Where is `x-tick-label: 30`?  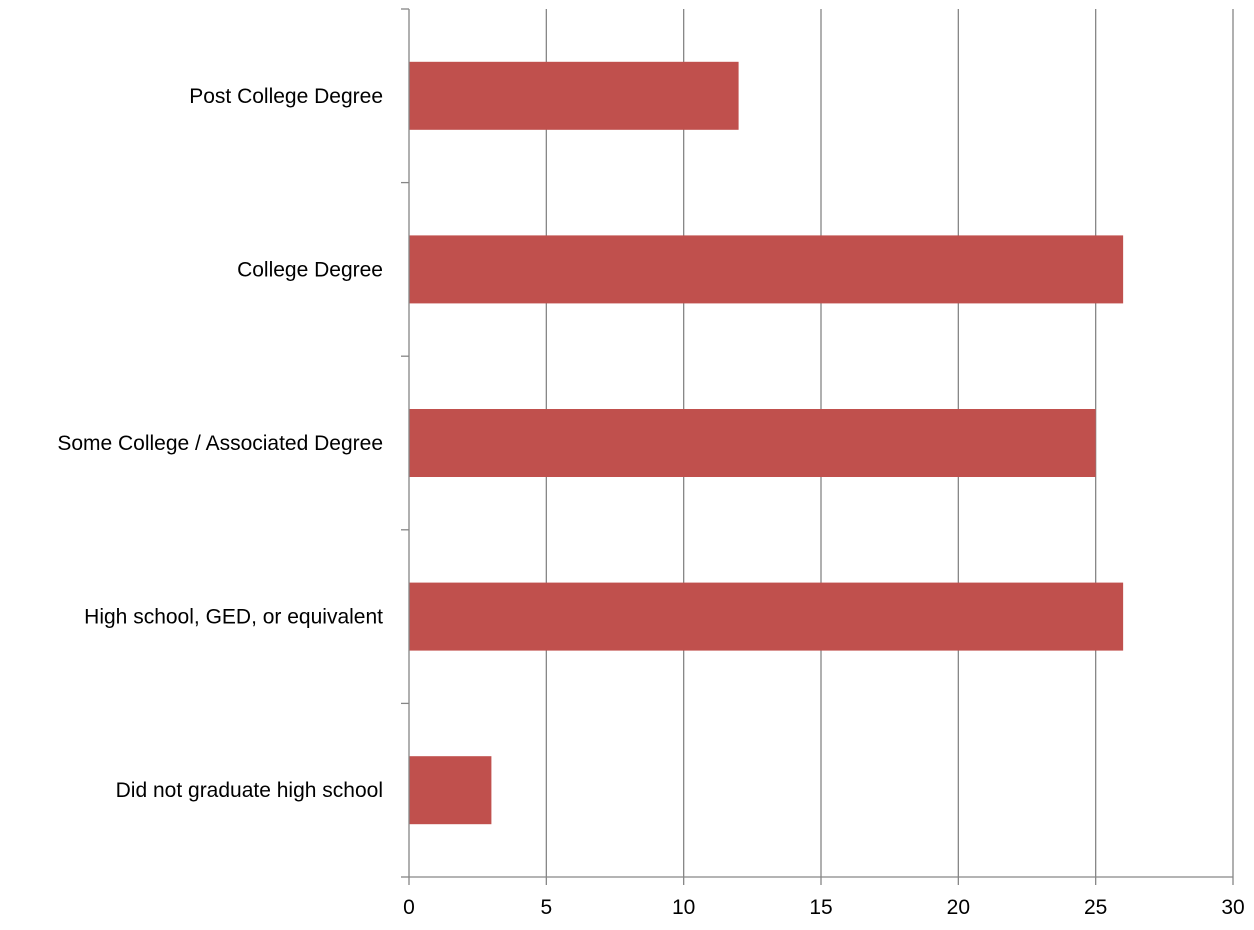 x-tick-label: 30 is located at coordinates (1232, 907).